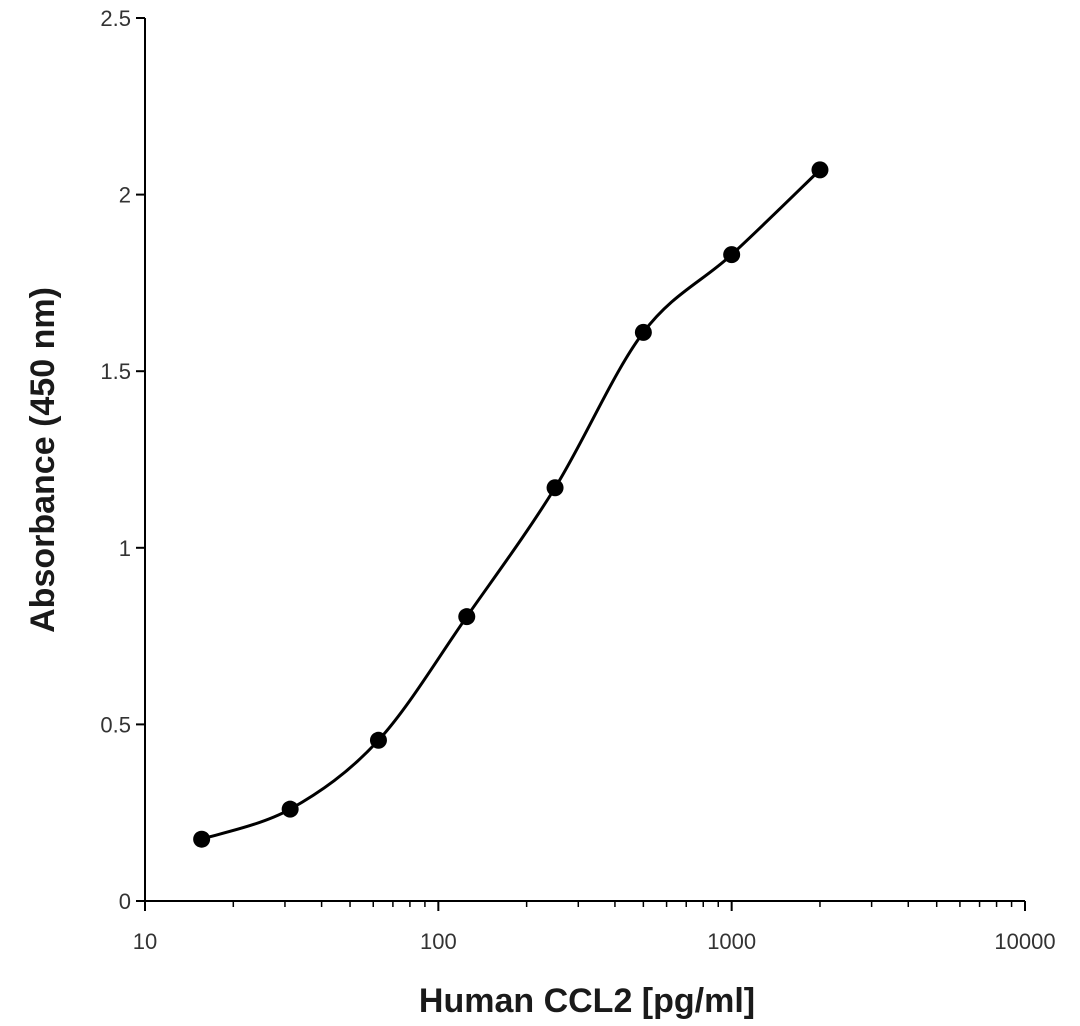 Image resolution: width=1080 pixels, height=1026 pixels. I want to click on y-tick-label: 2, so click(125, 195).